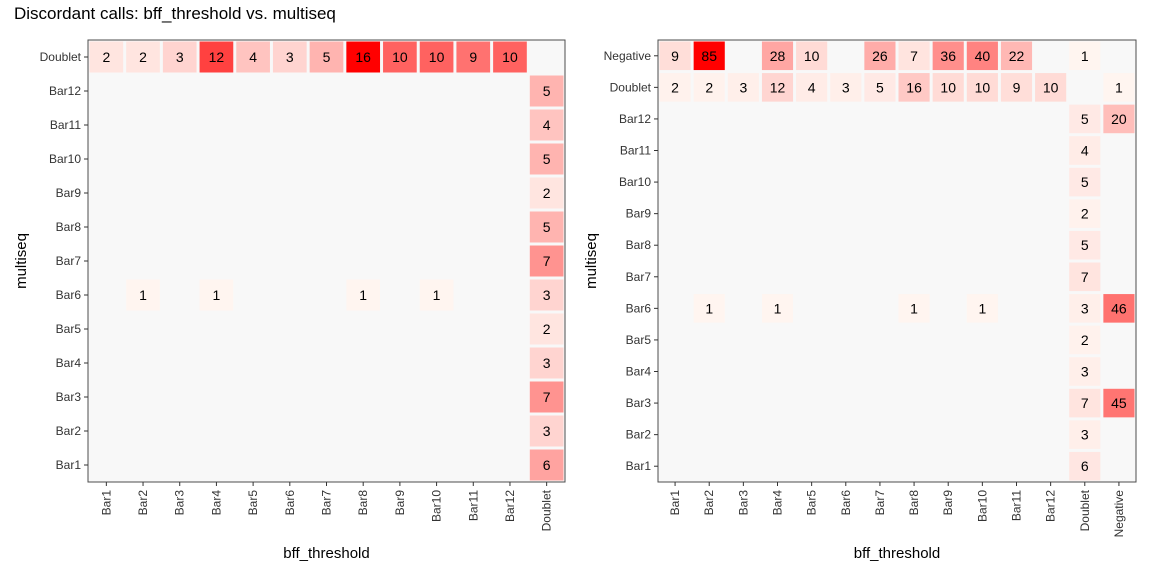  I want to click on cell-value-label: 12, so click(217, 57).